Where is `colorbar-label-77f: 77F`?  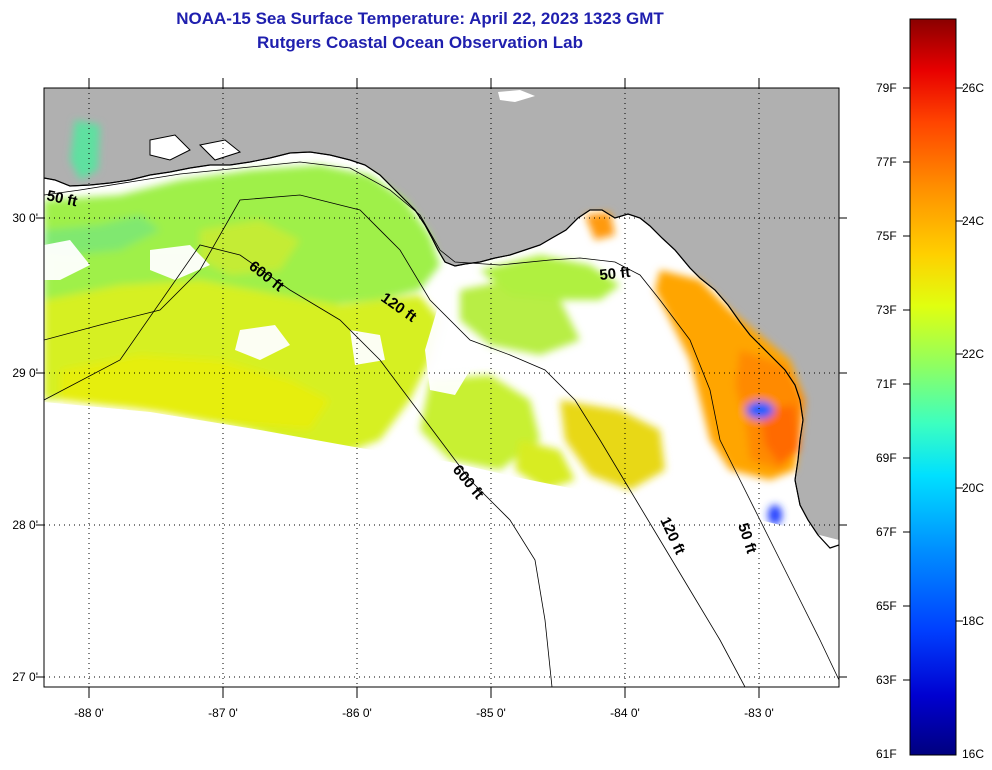 colorbar-label-77f: 77F is located at coordinates (886, 162).